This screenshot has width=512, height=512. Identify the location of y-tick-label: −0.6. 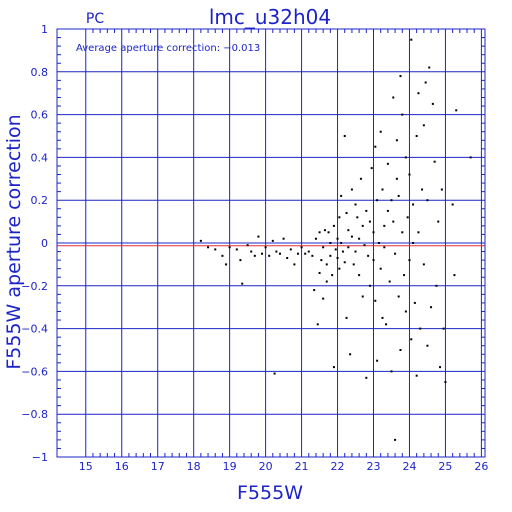
(34, 371).